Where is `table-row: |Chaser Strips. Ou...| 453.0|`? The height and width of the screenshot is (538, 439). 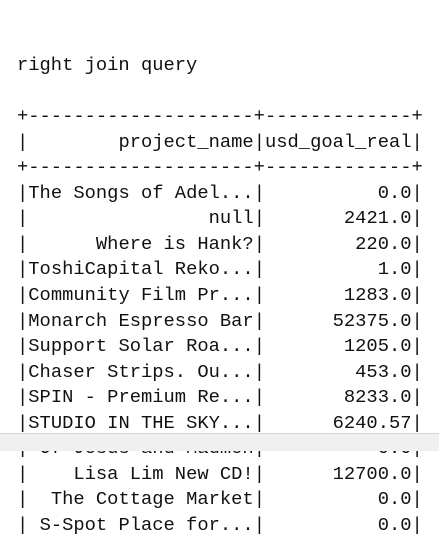
table-row: |Chaser Strips. Ou...| 453.0| is located at coordinates (220, 371).